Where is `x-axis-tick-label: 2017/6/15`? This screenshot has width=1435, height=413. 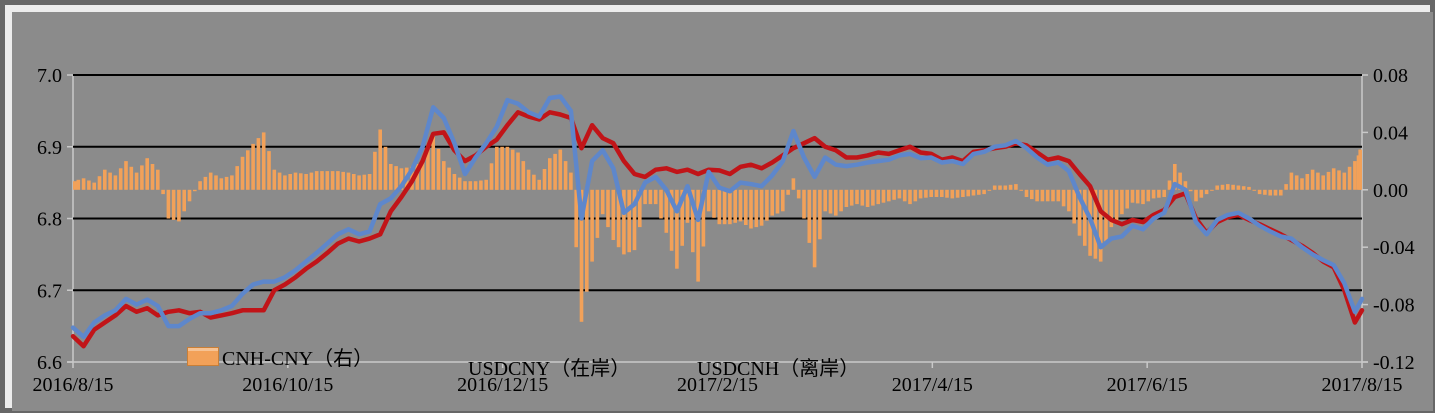 x-axis-tick-label: 2017/6/15 is located at coordinates (1147, 385).